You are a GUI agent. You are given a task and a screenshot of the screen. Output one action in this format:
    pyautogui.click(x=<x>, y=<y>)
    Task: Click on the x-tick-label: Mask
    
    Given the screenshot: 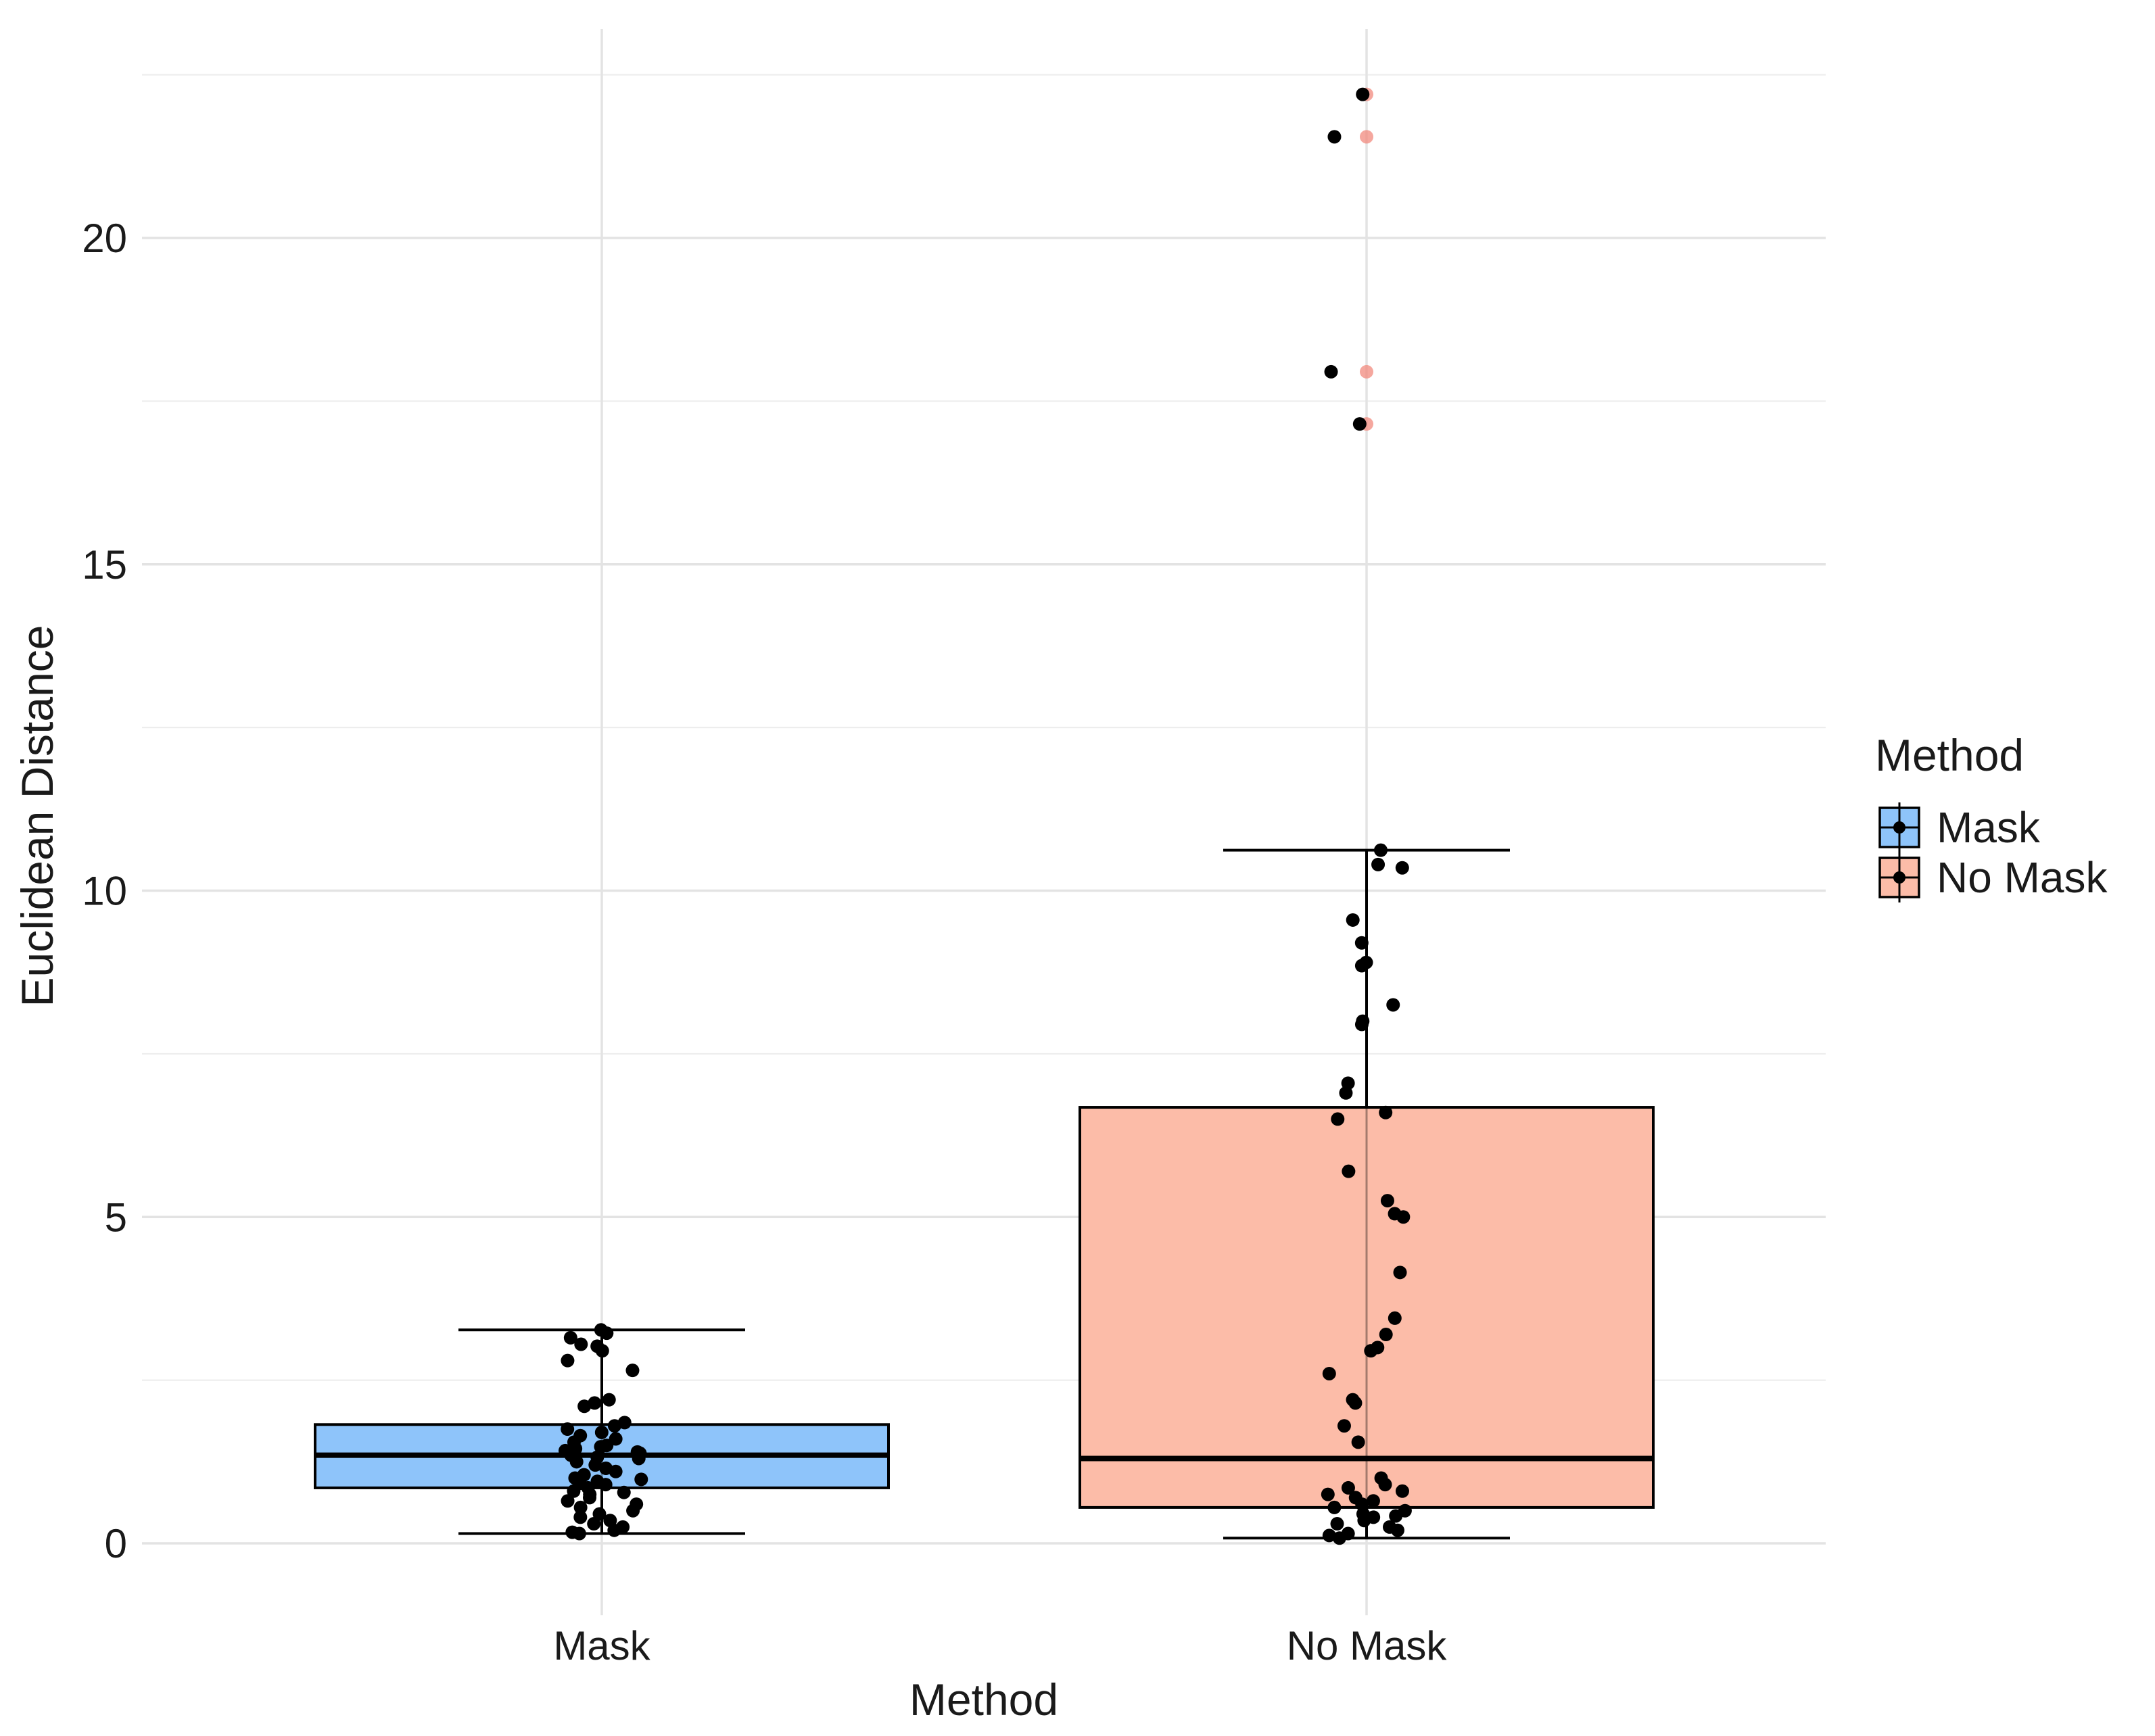 What is the action you would take?
    pyautogui.click(x=601, y=1645)
    